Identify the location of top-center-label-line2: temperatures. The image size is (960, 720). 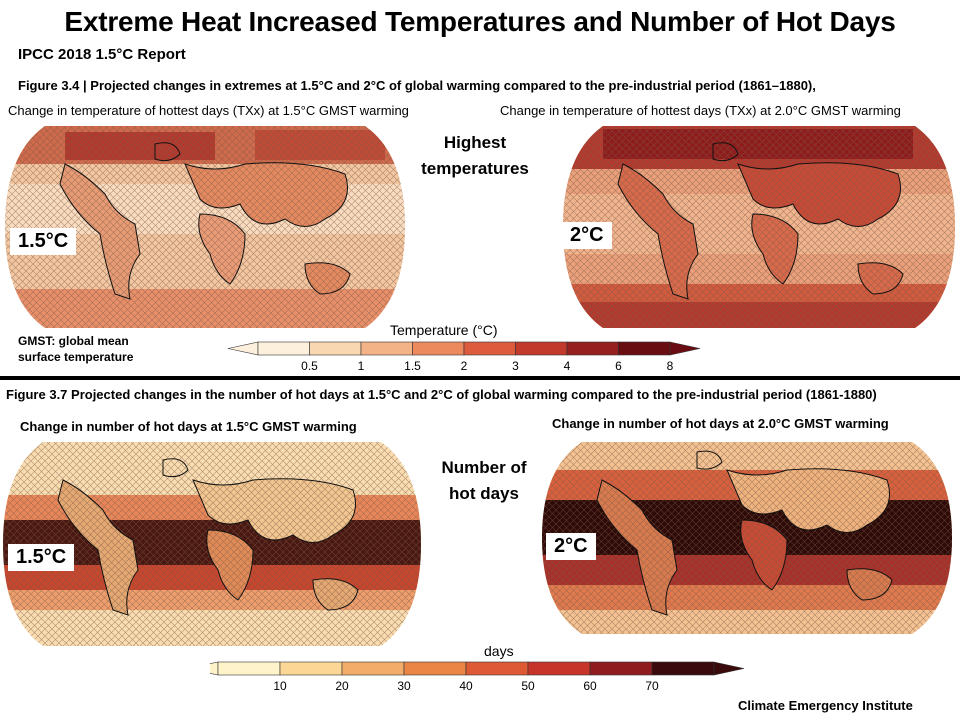
(475, 168).